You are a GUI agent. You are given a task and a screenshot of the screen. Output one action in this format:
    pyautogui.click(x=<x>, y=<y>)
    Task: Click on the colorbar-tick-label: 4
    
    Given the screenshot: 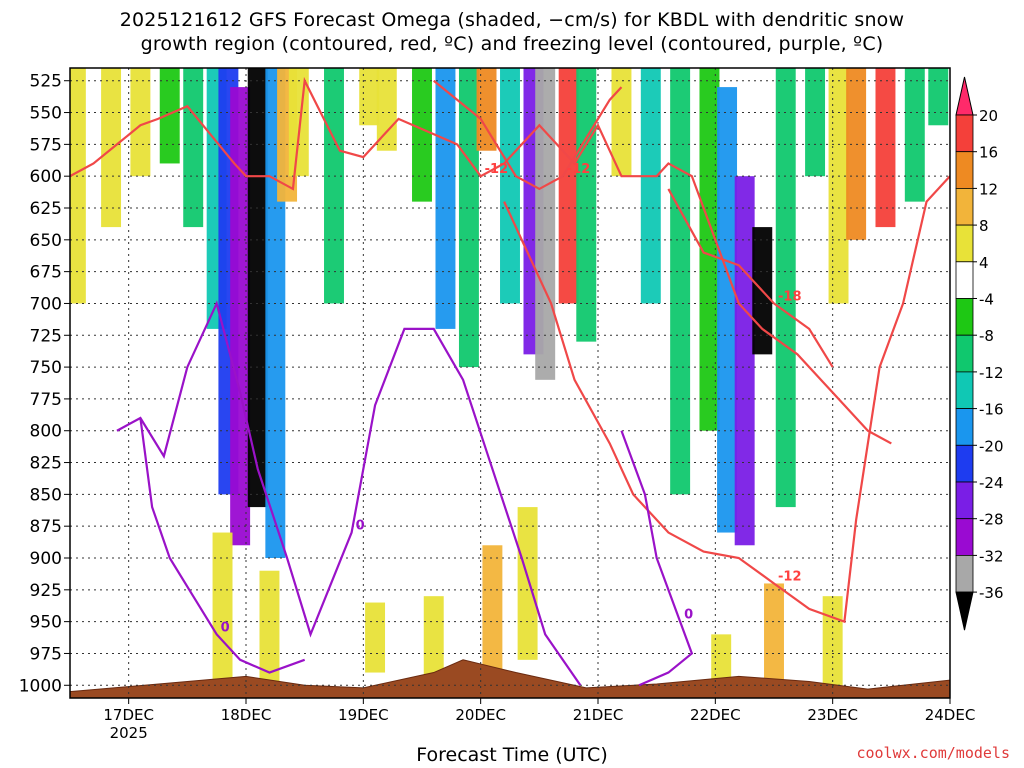 What is the action you would take?
    pyautogui.click(x=984, y=263)
    